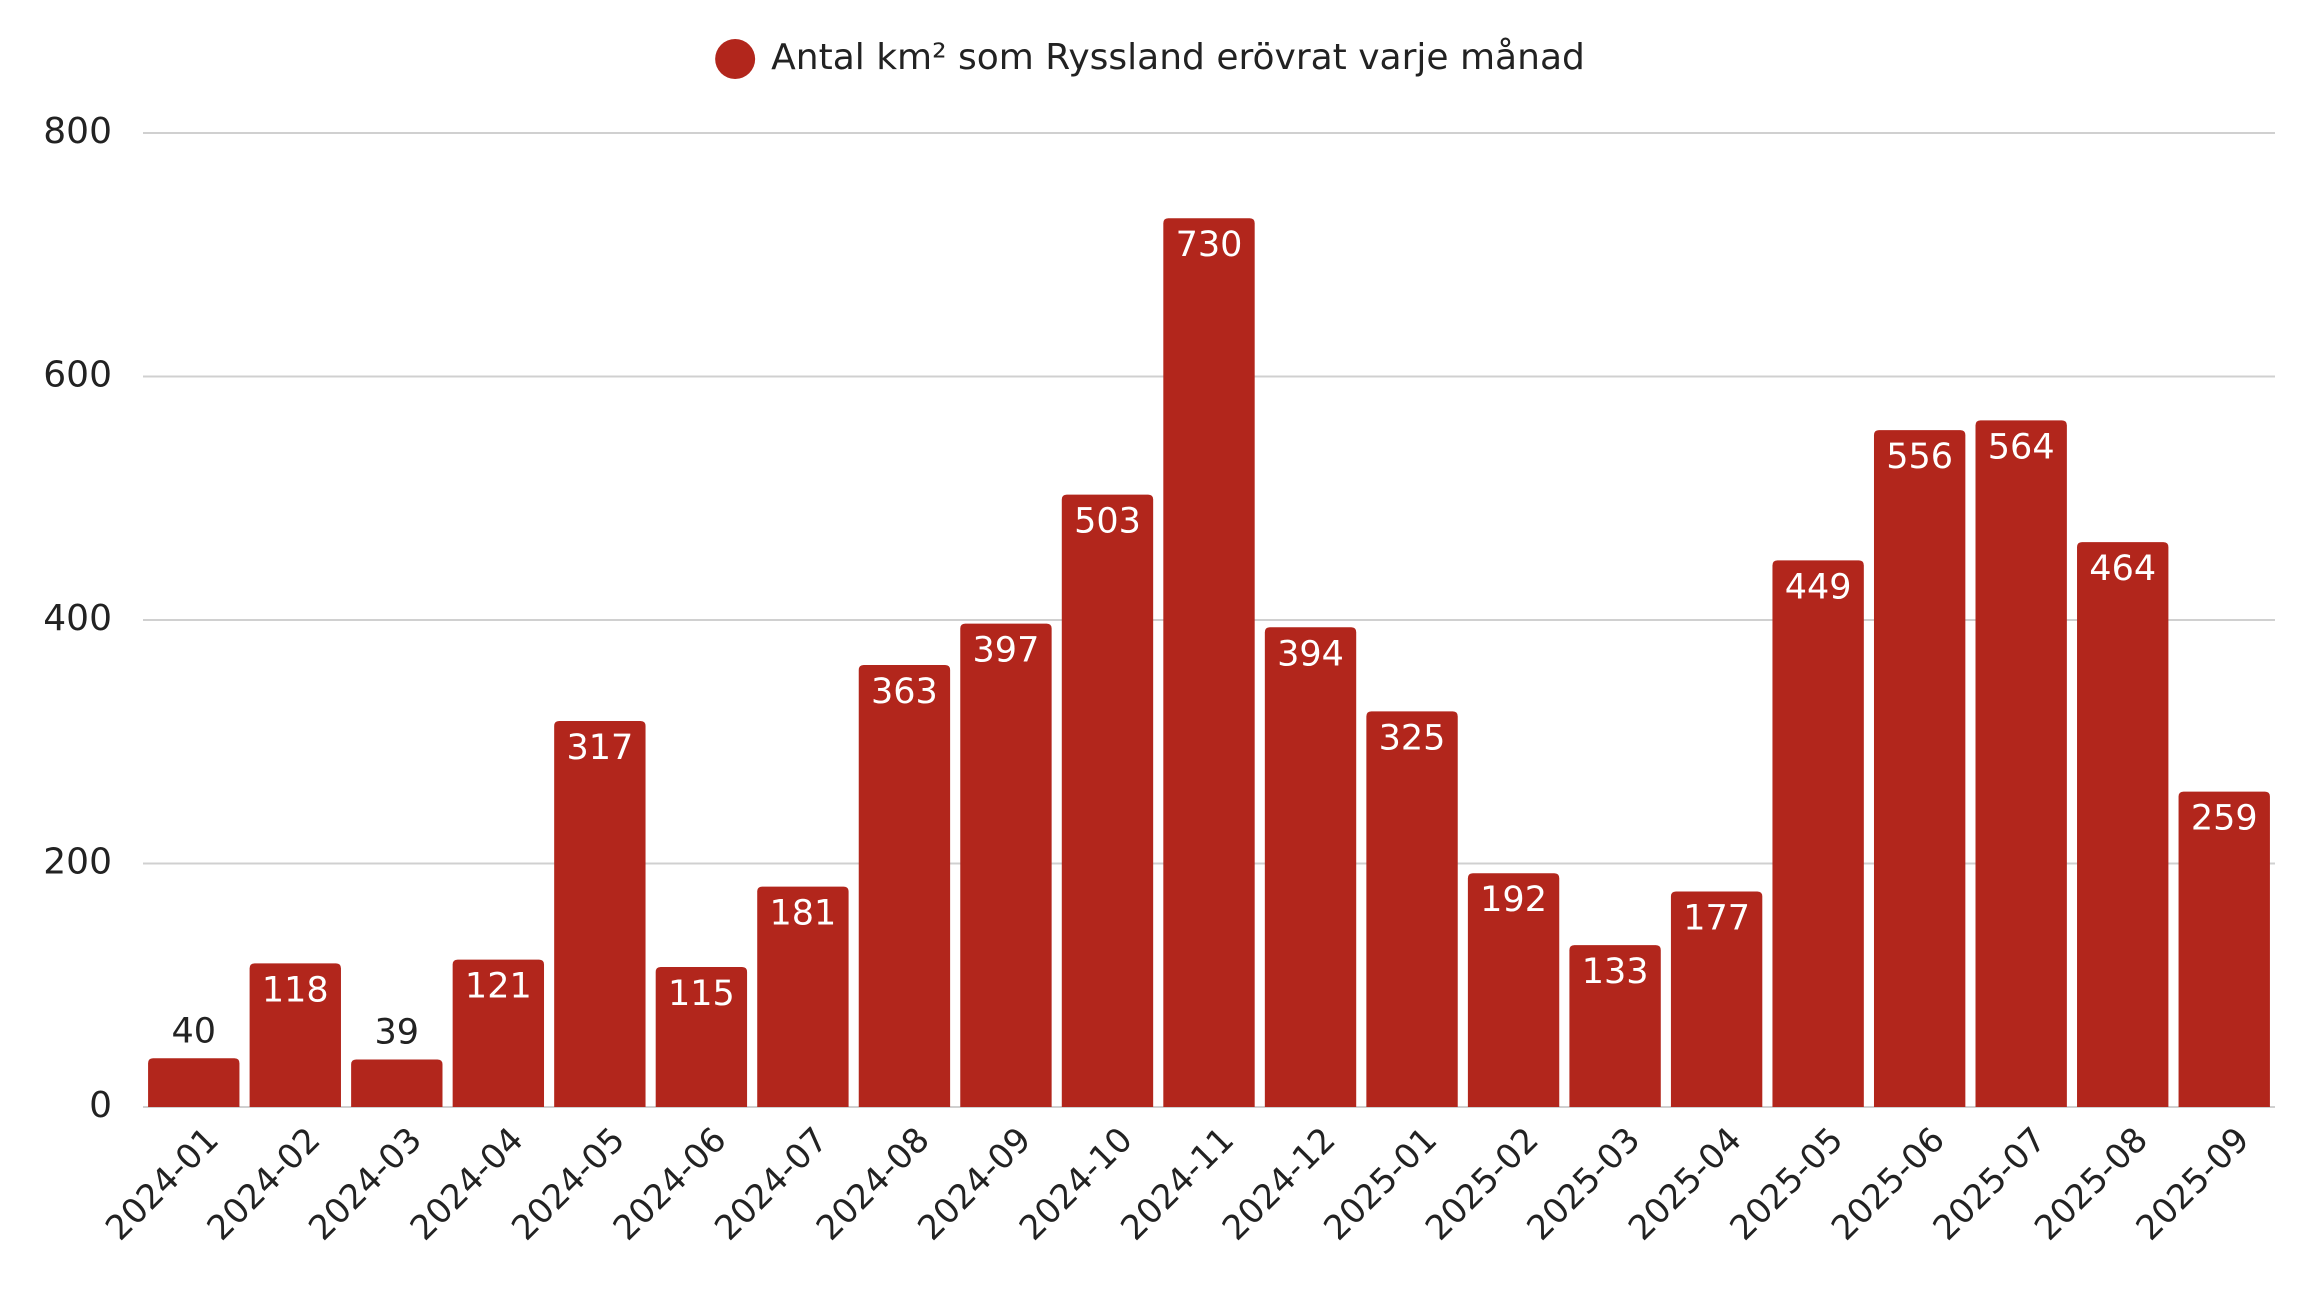  Describe the element at coordinates (1513, 900) in the screenshot. I see `value-label: 192` at that location.